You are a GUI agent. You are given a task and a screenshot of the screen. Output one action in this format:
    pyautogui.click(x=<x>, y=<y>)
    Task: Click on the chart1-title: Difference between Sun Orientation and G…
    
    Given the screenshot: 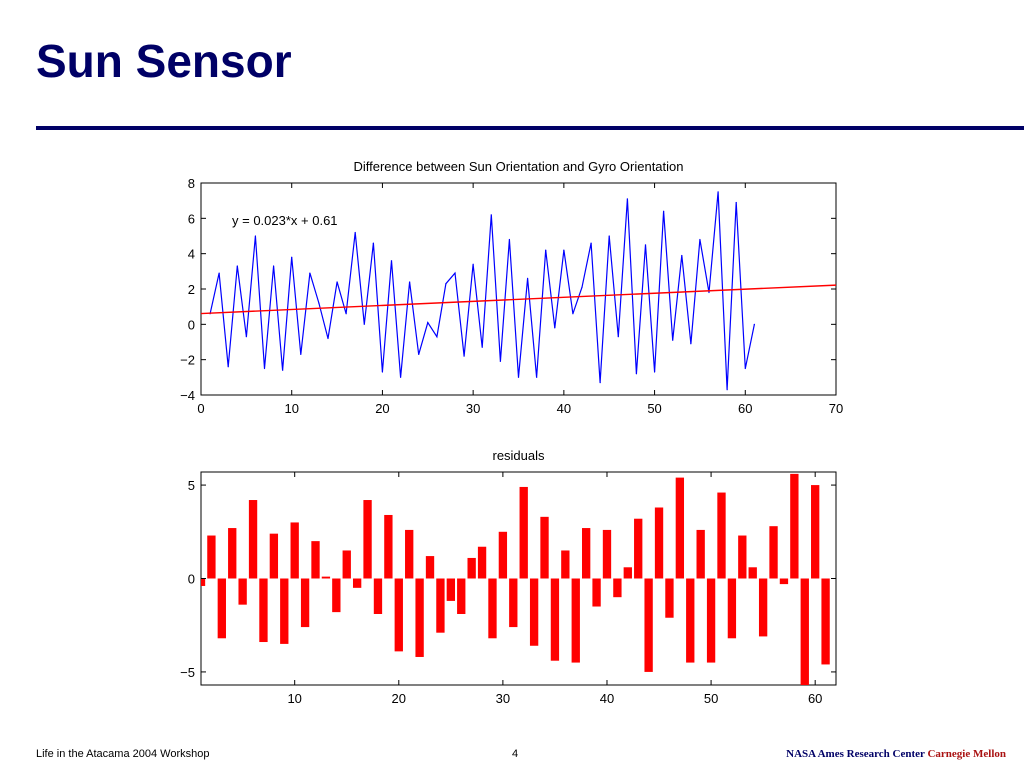 What is the action you would take?
    pyautogui.click(x=518, y=166)
    